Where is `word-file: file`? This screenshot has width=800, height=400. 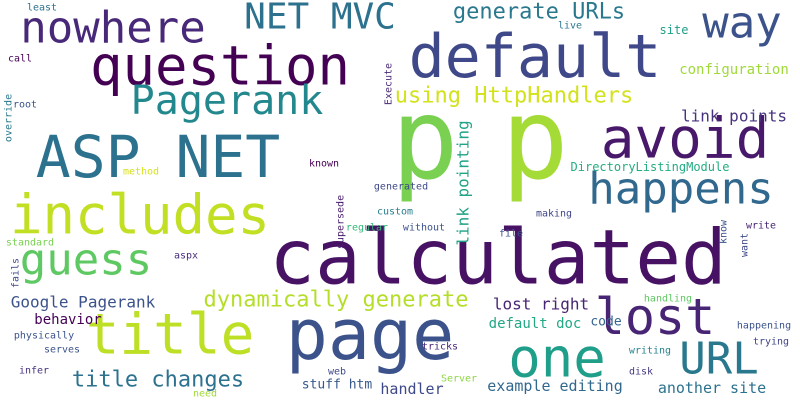 word-file: file is located at coordinates (511, 234).